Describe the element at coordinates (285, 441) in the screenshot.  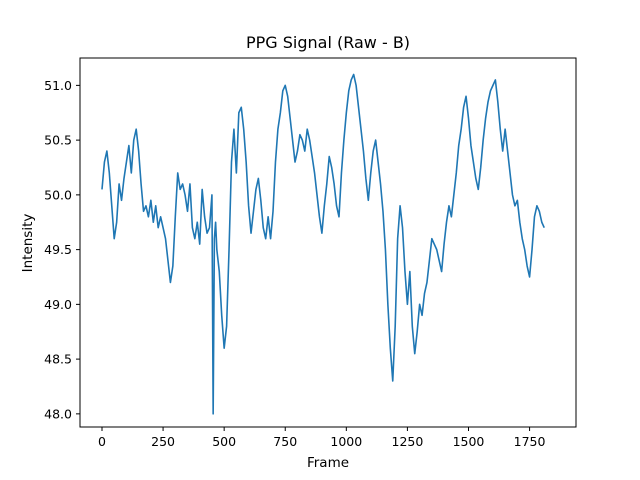
I see `x-tick-label: 750` at that location.